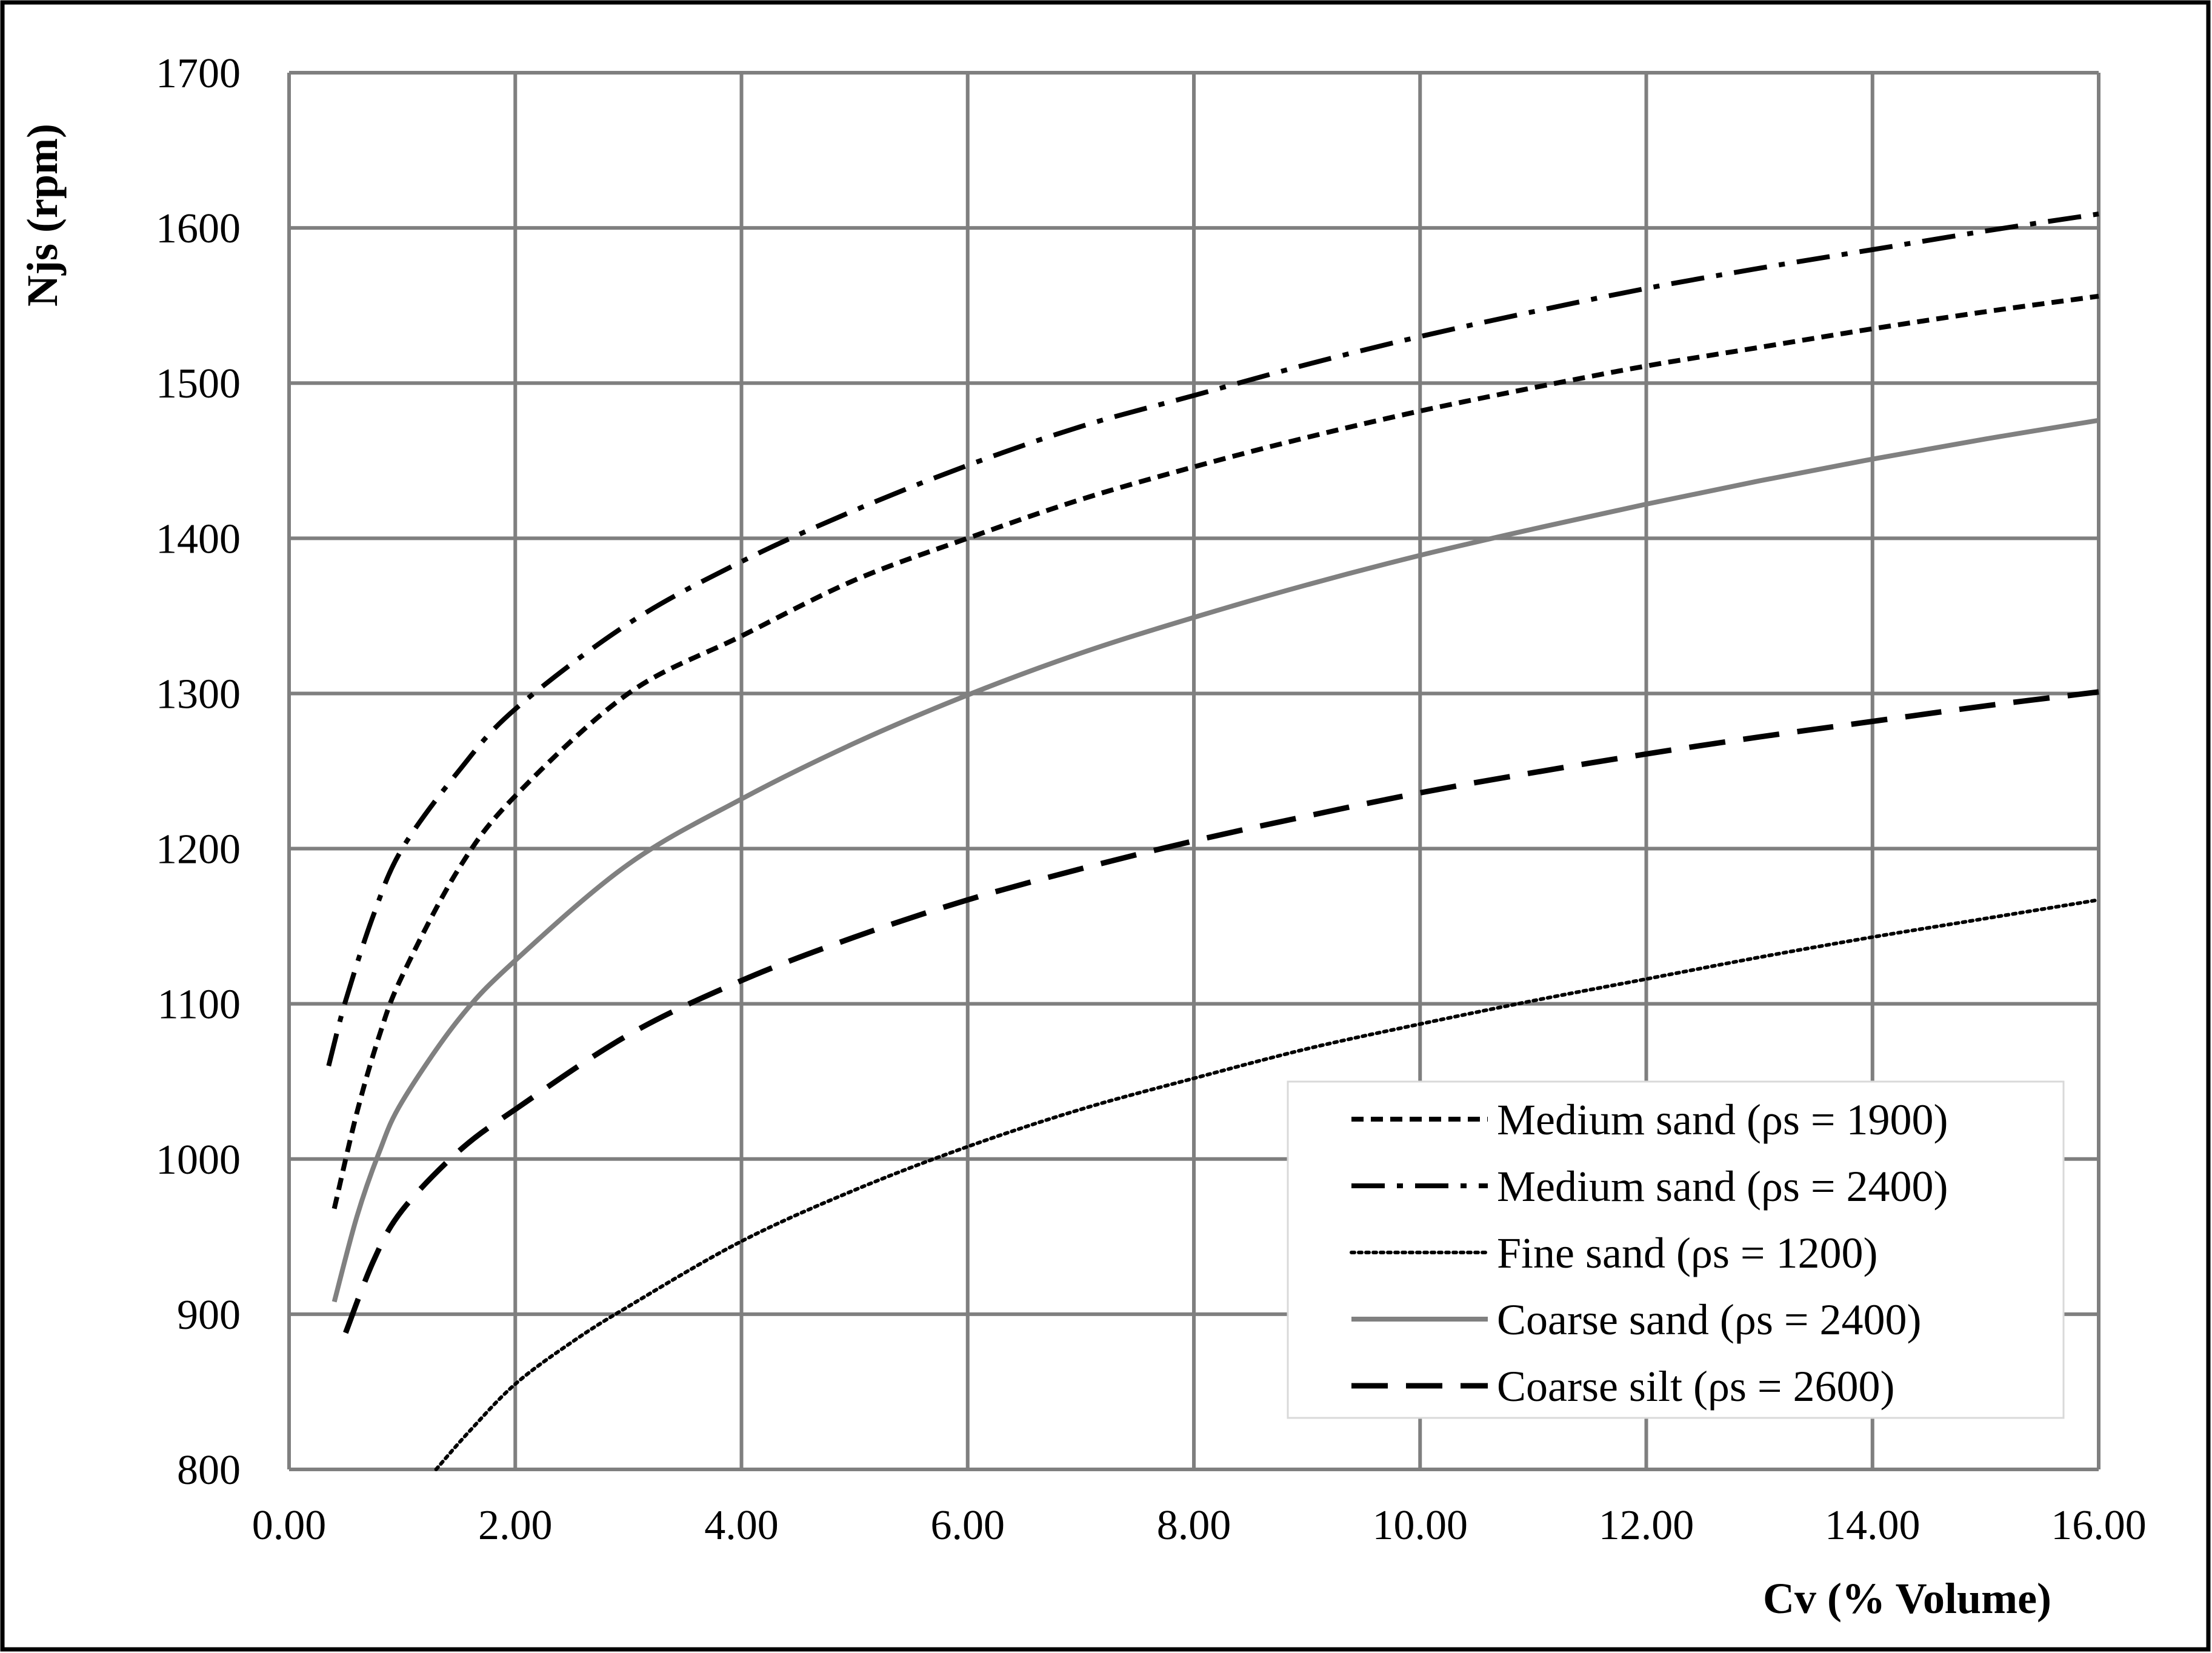  Describe the element at coordinates (515, 1526) in the screenshot. I see `x-tick-label: 2.00` at that location.